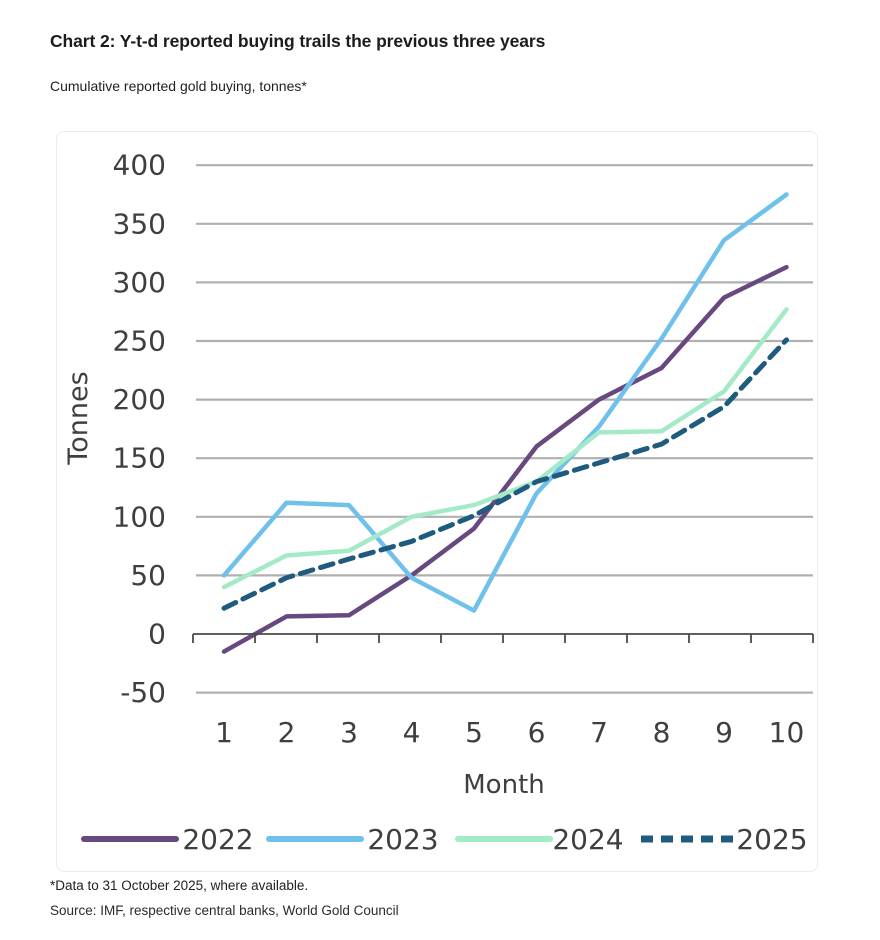  What do you see at coordinates (139, 458) in the screenshot?
I see `y-tick-label: 150` at bounding box center [139, 458].